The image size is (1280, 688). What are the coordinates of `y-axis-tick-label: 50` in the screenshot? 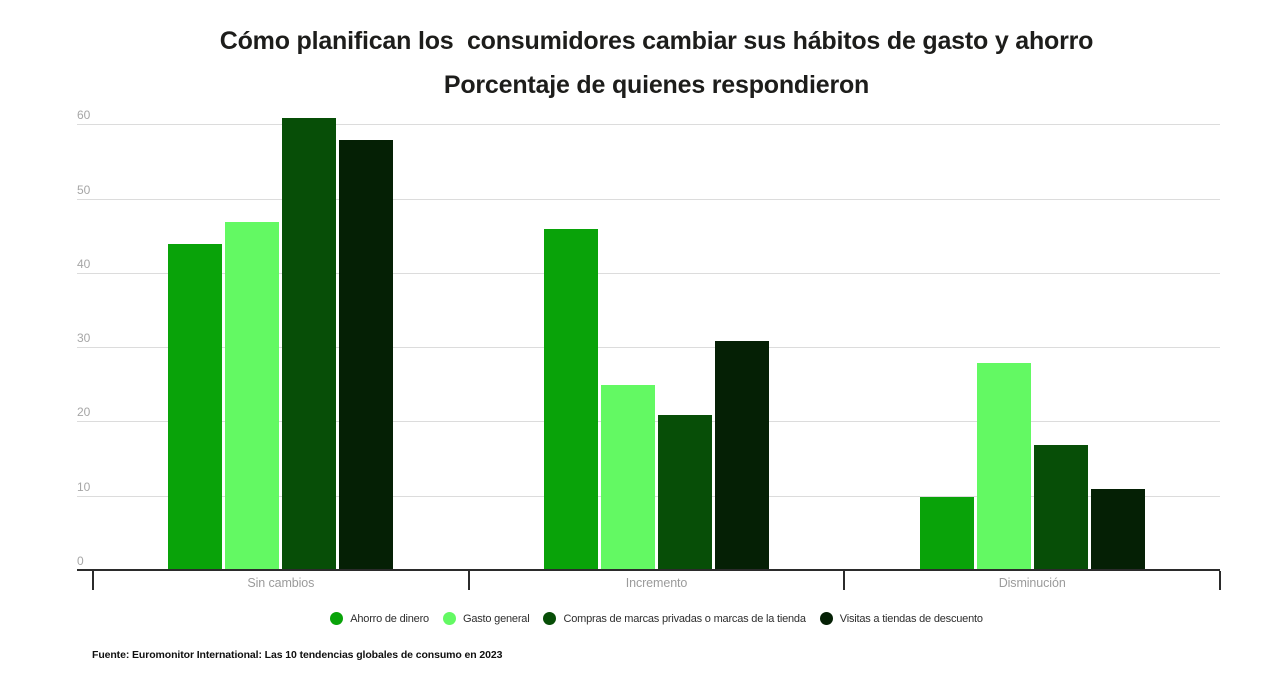 It's located at (84, 189).